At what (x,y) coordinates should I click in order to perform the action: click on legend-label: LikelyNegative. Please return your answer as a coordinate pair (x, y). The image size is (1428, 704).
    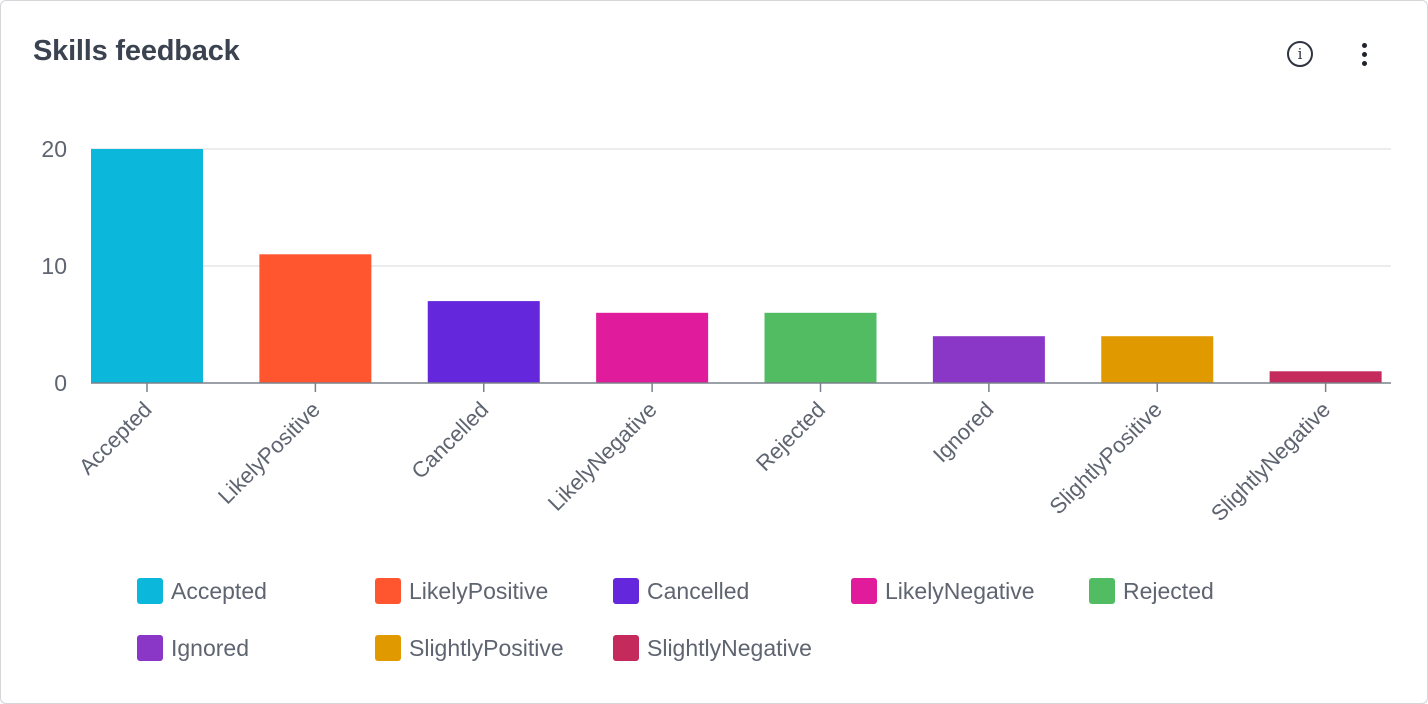
    Looking at the image, I should click on (960, 590).